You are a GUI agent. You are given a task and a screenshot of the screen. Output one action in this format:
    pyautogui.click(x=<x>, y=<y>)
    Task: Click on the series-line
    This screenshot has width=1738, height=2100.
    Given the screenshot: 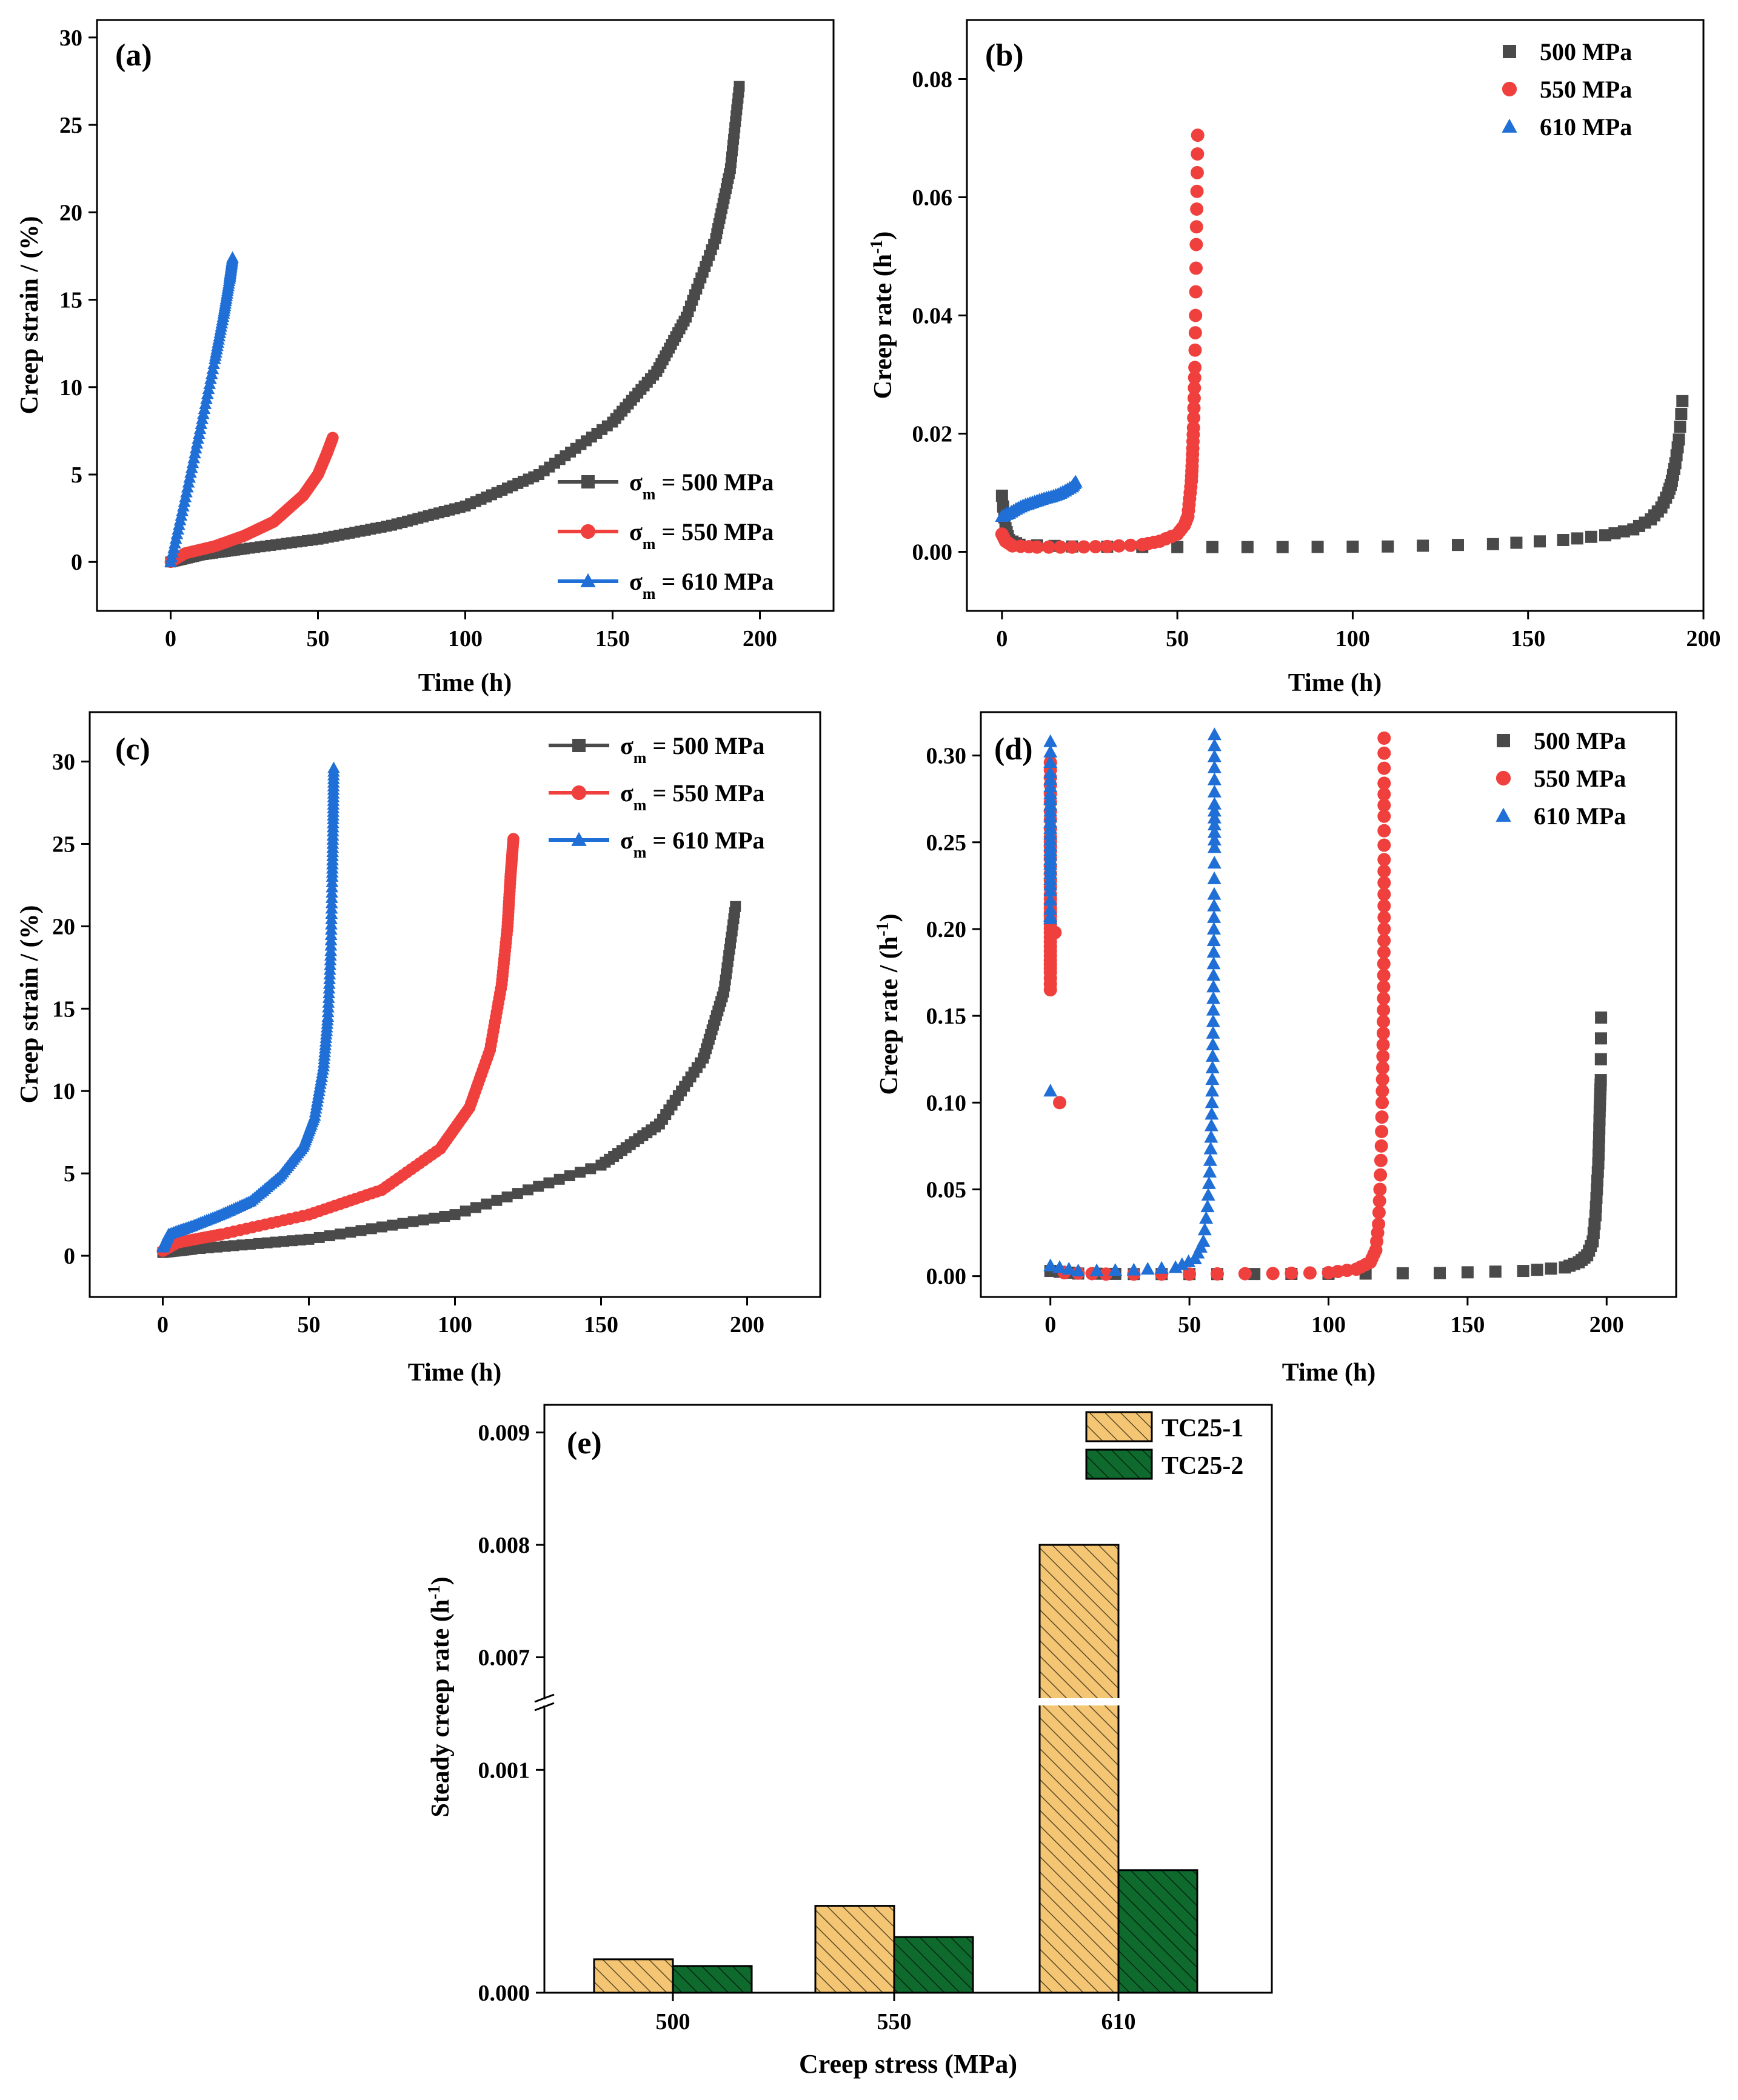 What is the action you would take?
    pyautogui.click(x=338, y=1046)
    